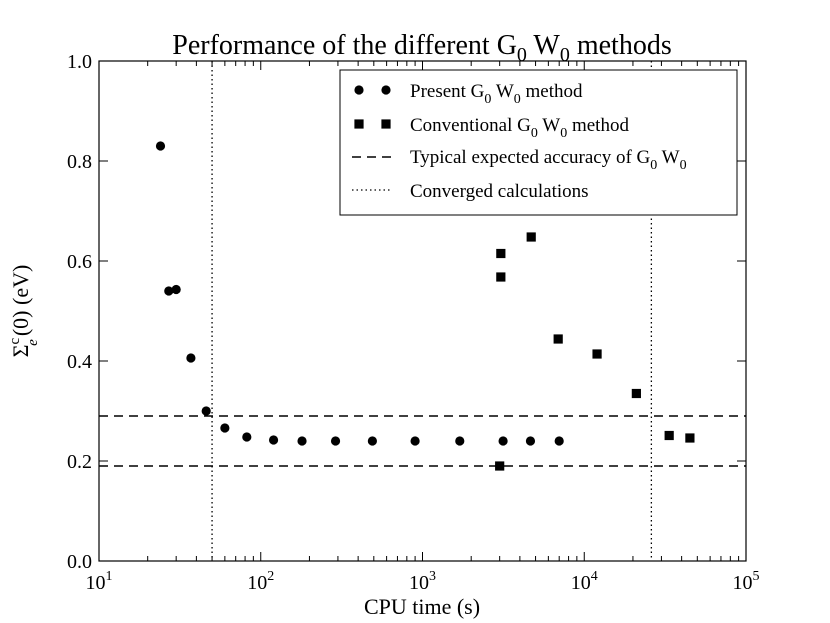  What do you see at coordinates (24, 311) in the screenshot?
I see `y-axis-label: Σc e(0) (eV)` at bounding box center [24, 311].